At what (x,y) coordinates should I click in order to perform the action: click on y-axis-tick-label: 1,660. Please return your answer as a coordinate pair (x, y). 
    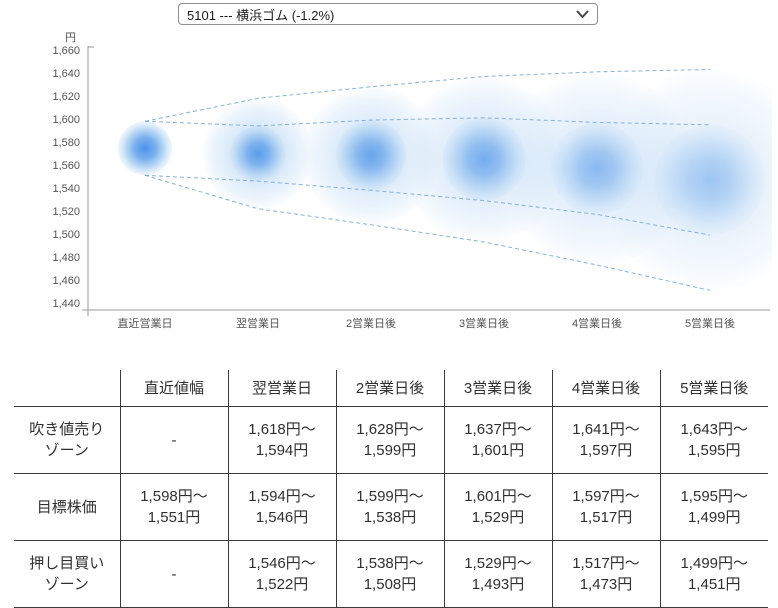
    Looking at the image, I should click on (66, 51).